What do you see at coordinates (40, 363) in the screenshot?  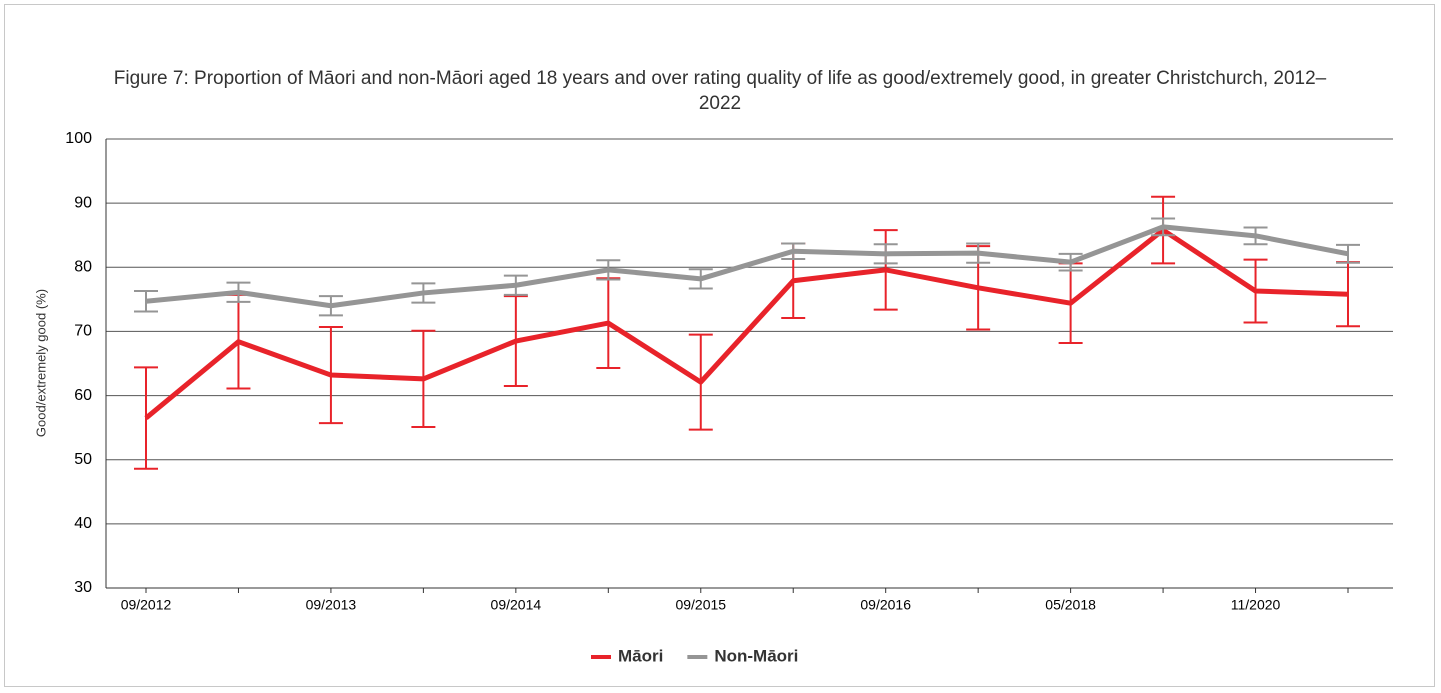 I see `y-axis-label: Good/extremely good (%)` at bounding box center [40, 363].